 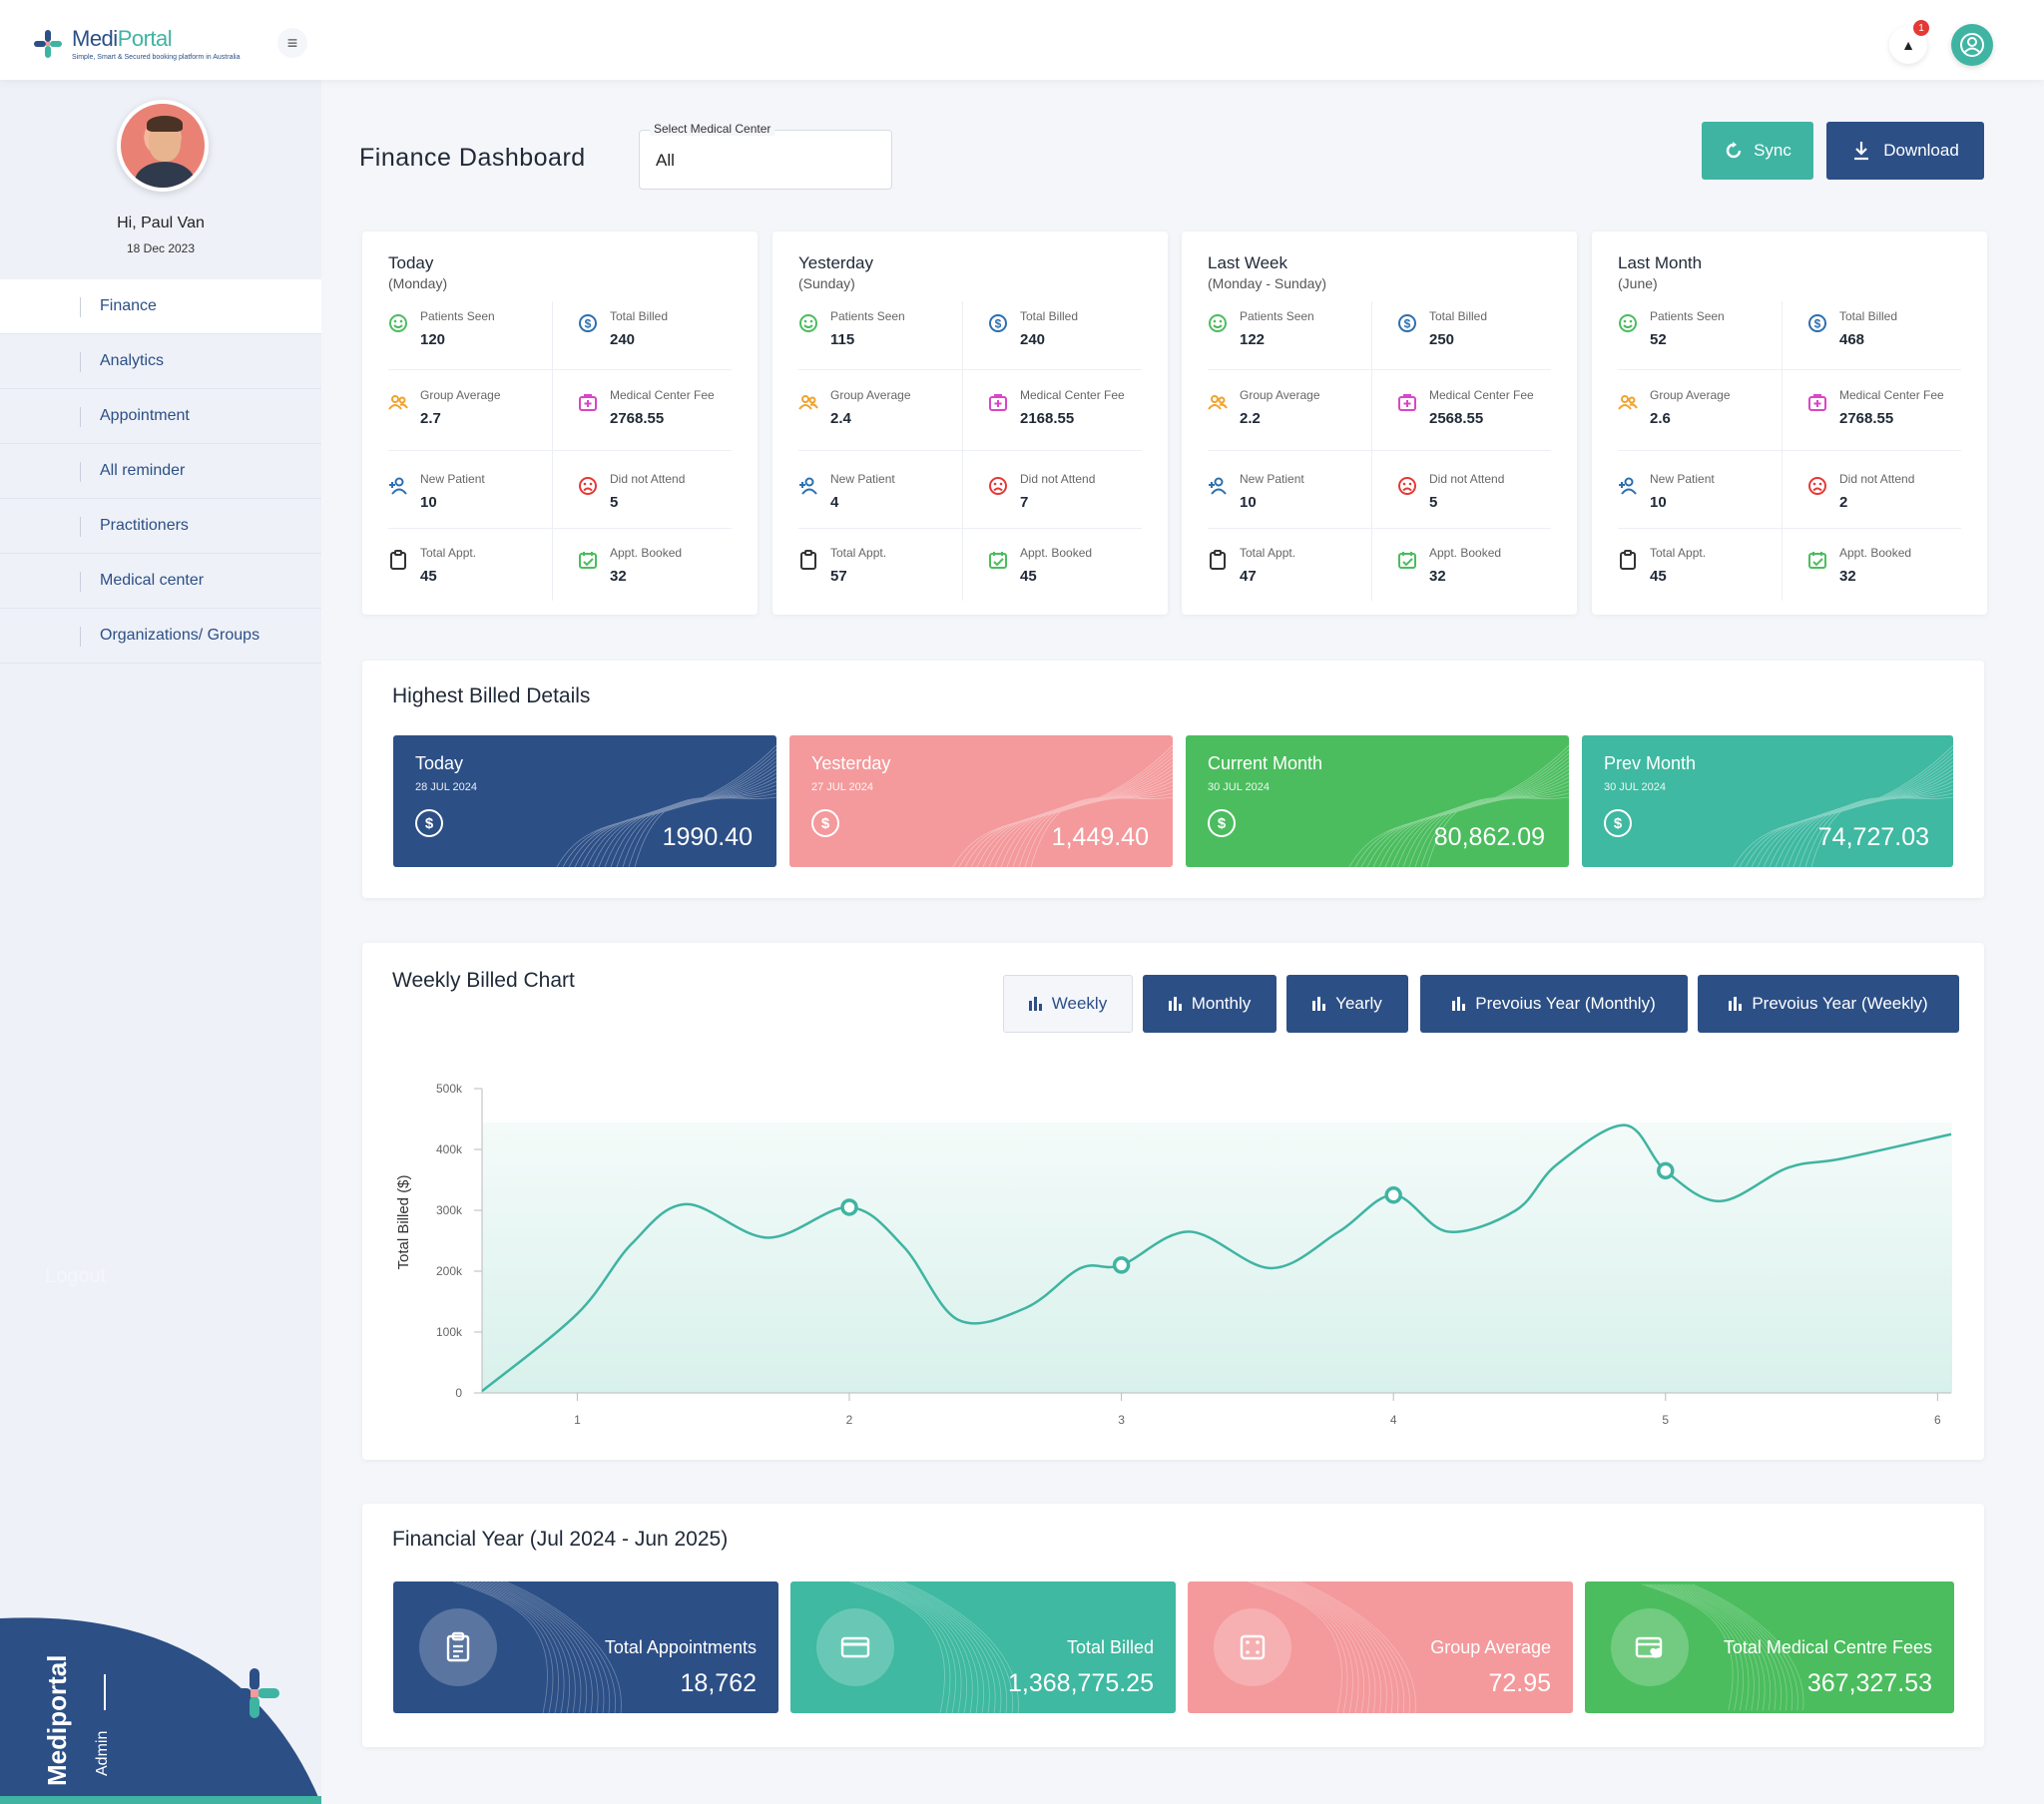 What do you see at coordinates (452, 479) in the screenshot?
I see `stat-label: New Patient` at bounding box center [452, 479].